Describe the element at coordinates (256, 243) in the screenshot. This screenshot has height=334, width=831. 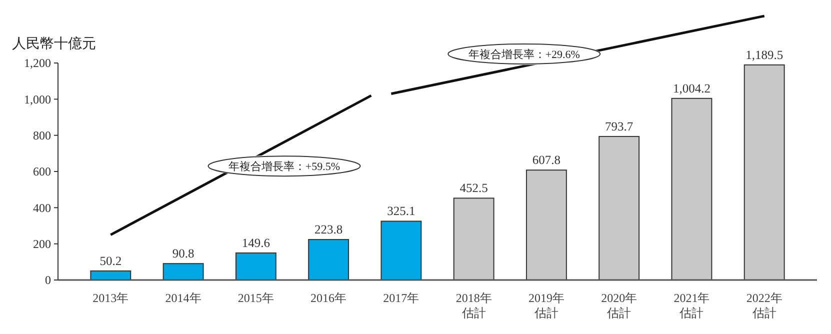
I see `data-label: 149.6` at that location.